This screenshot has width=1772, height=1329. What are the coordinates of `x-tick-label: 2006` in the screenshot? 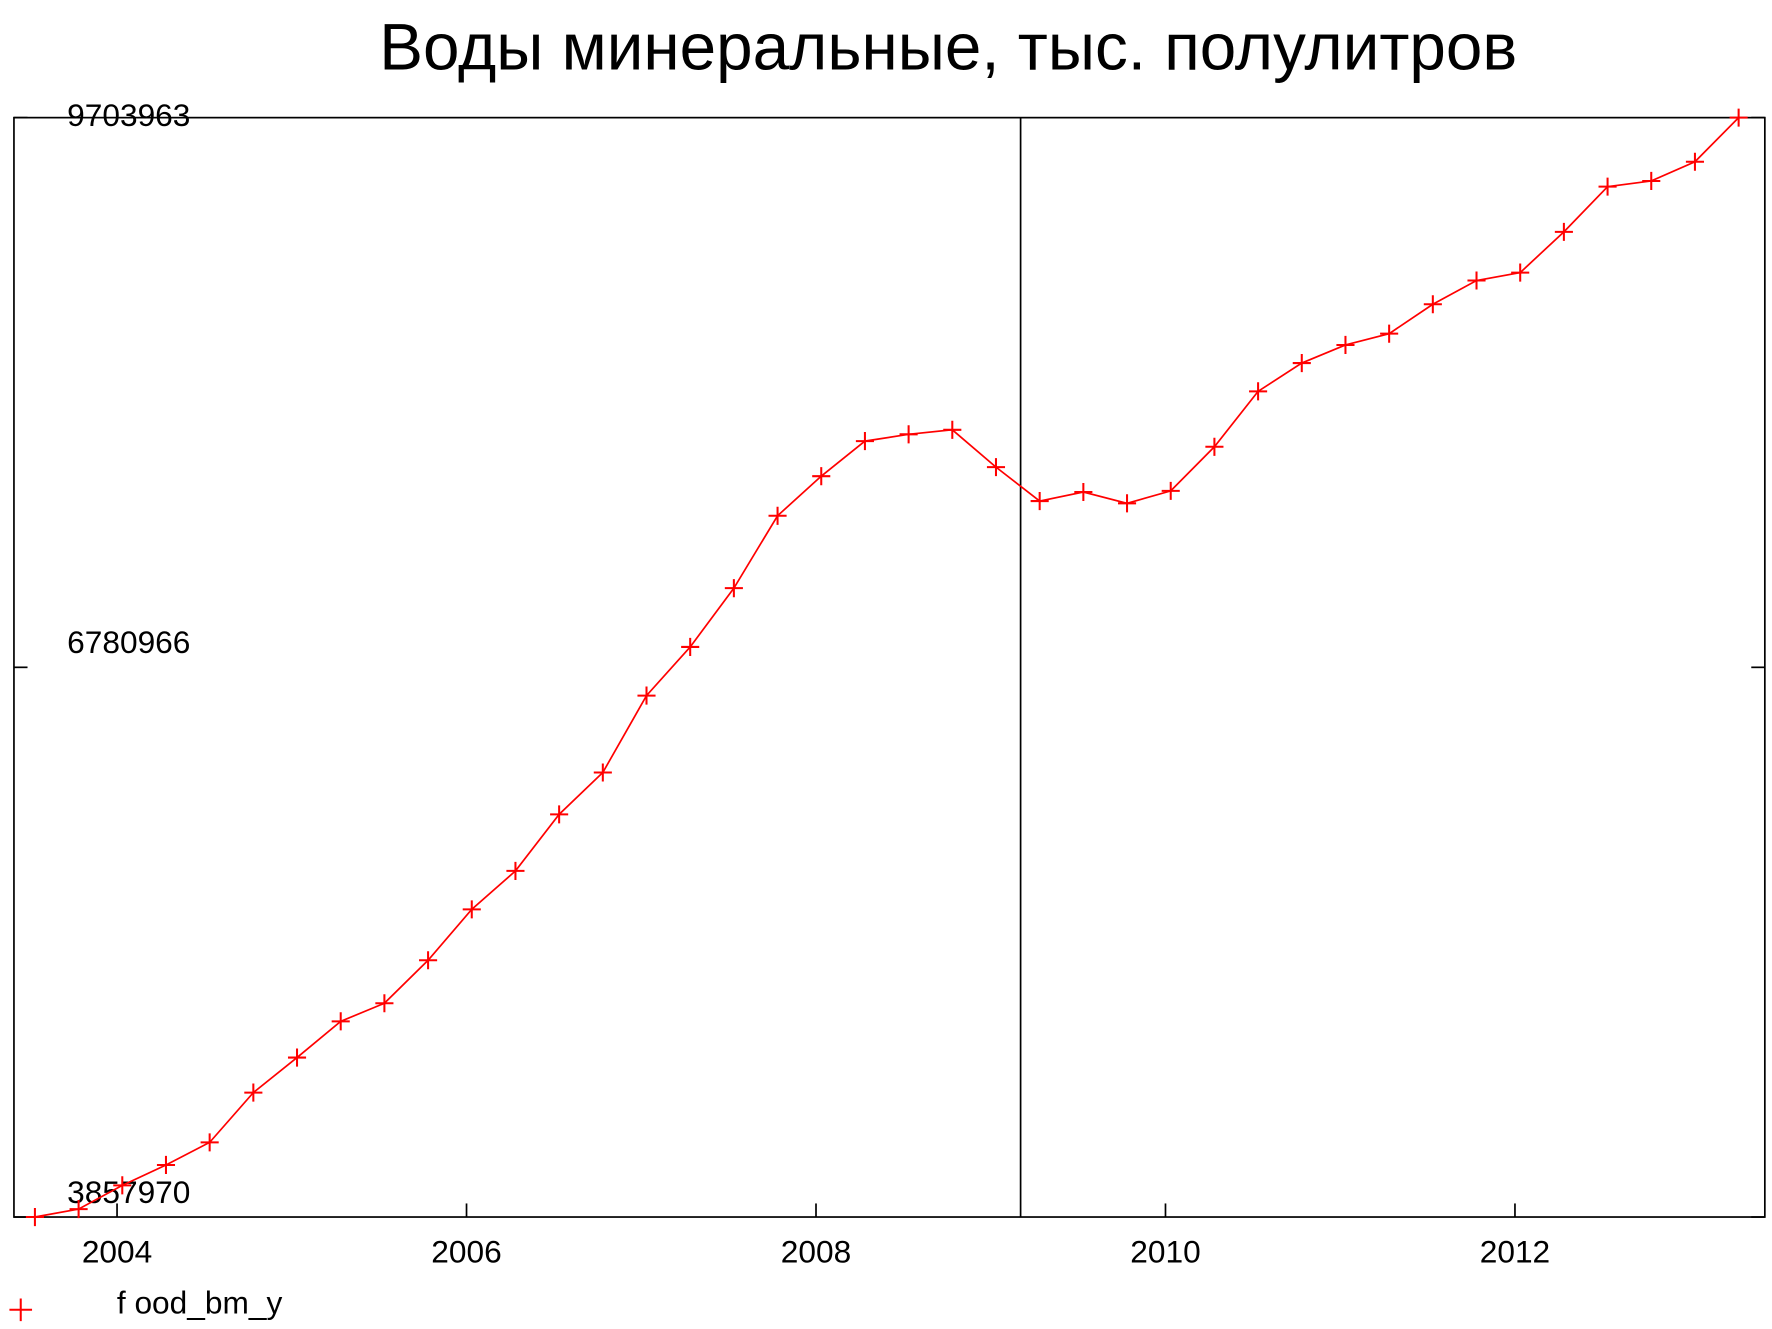 It's located at (466, 1252).